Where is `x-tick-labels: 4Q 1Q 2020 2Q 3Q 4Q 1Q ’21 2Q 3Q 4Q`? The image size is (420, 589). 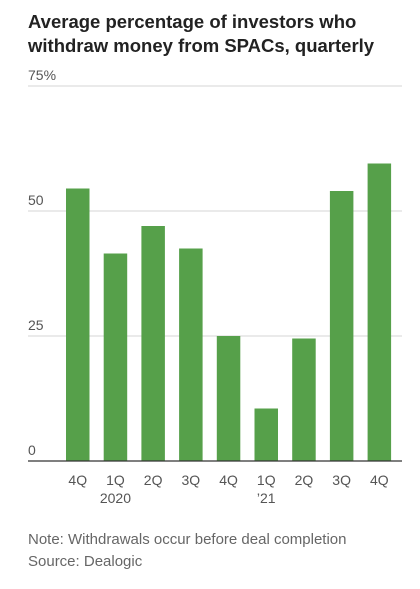 x-tick-labels: 4Q 1Q 2020 2Q 3Q 4Q 1Q ’21 2Q 3Q 4Q is located at coordinates (228, 489).